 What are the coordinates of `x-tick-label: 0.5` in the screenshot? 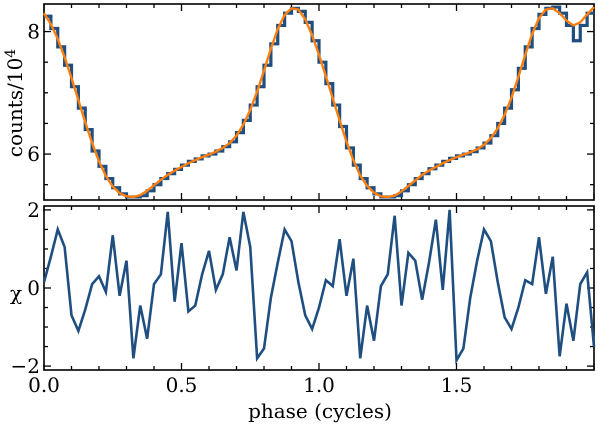 It's located at (182, 385).